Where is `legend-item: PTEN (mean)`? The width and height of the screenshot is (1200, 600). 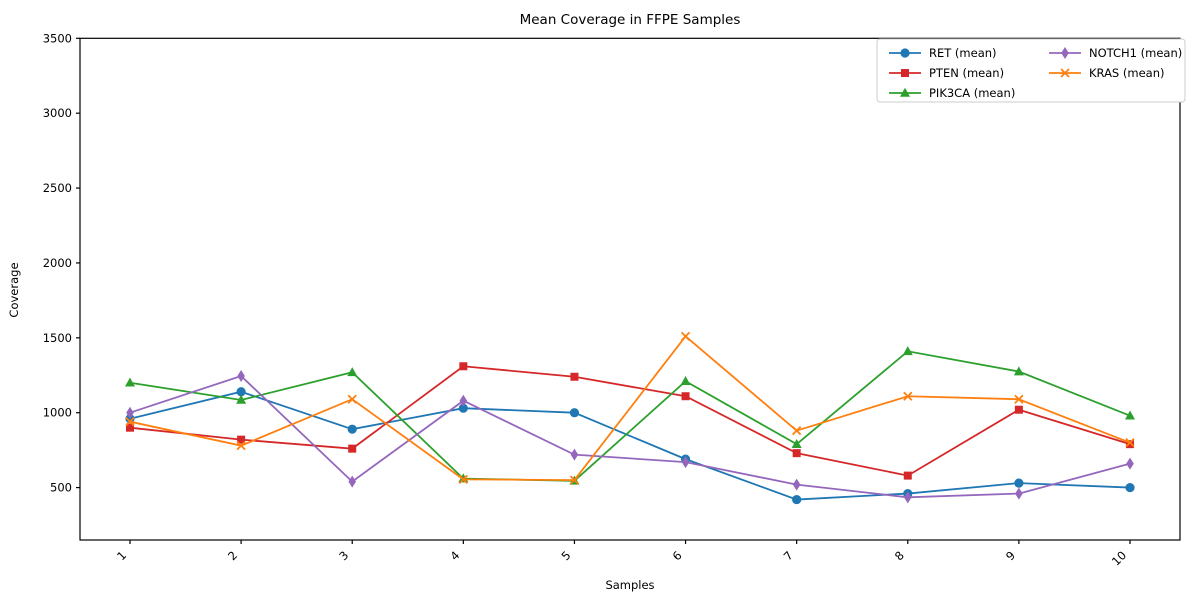
legend-item: PTEN (mean) is located at coordinates (946, 73).